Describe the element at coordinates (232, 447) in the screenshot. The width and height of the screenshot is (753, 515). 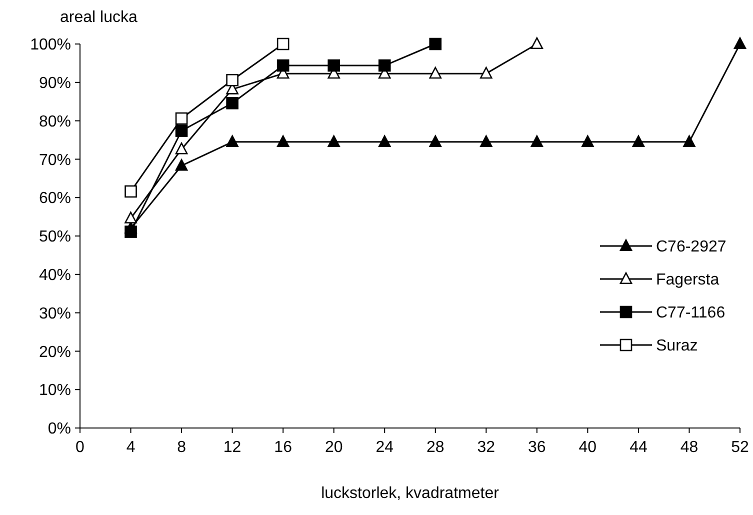
I see `x-tick-label: 12` at that location.